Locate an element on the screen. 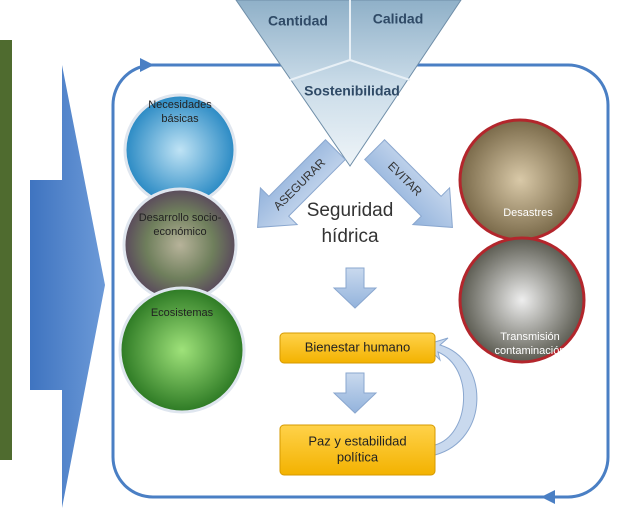 The width and height of the screenshot is (634, 516). box-label: Paz y estabilidad is located at coordinates (357, 440).